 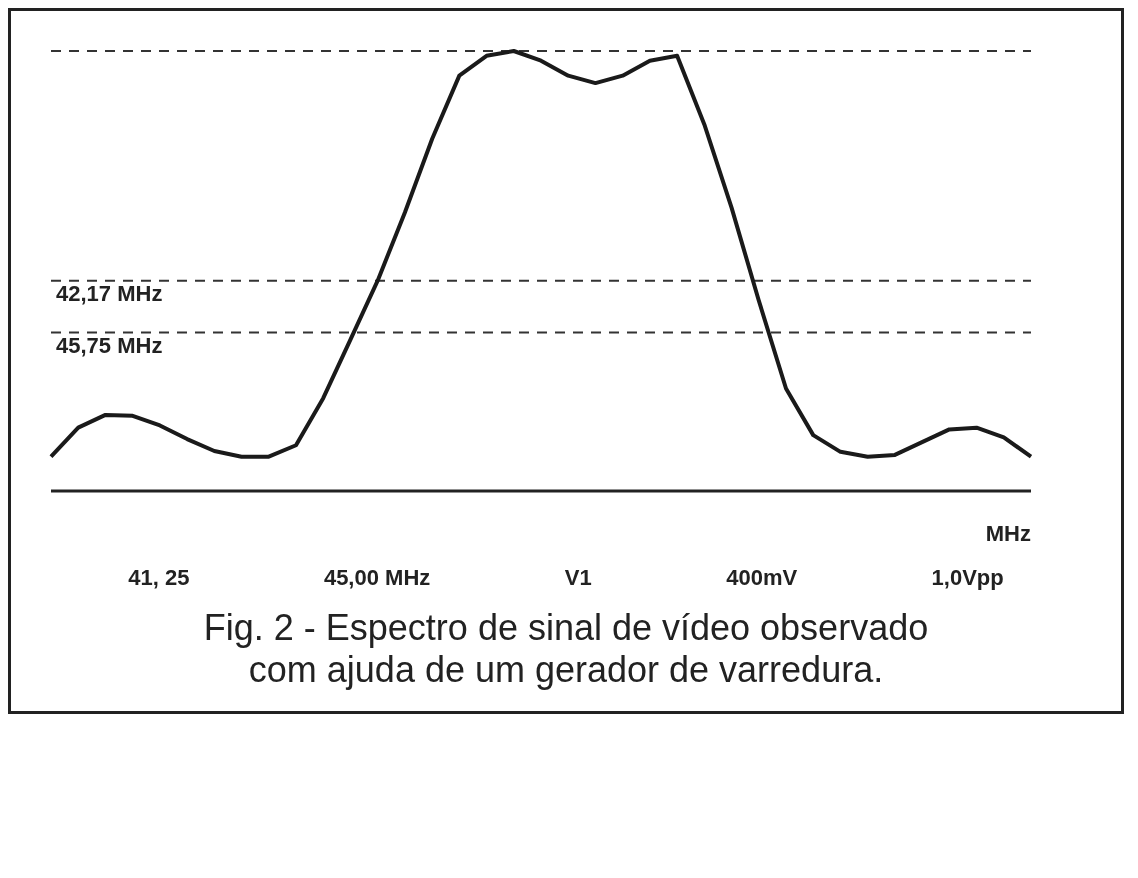 What do you see at coordinates (109, 294) in the screenshot?
I see `ref-line-label: 42,17 MHz` at bounding box center [109, 294].